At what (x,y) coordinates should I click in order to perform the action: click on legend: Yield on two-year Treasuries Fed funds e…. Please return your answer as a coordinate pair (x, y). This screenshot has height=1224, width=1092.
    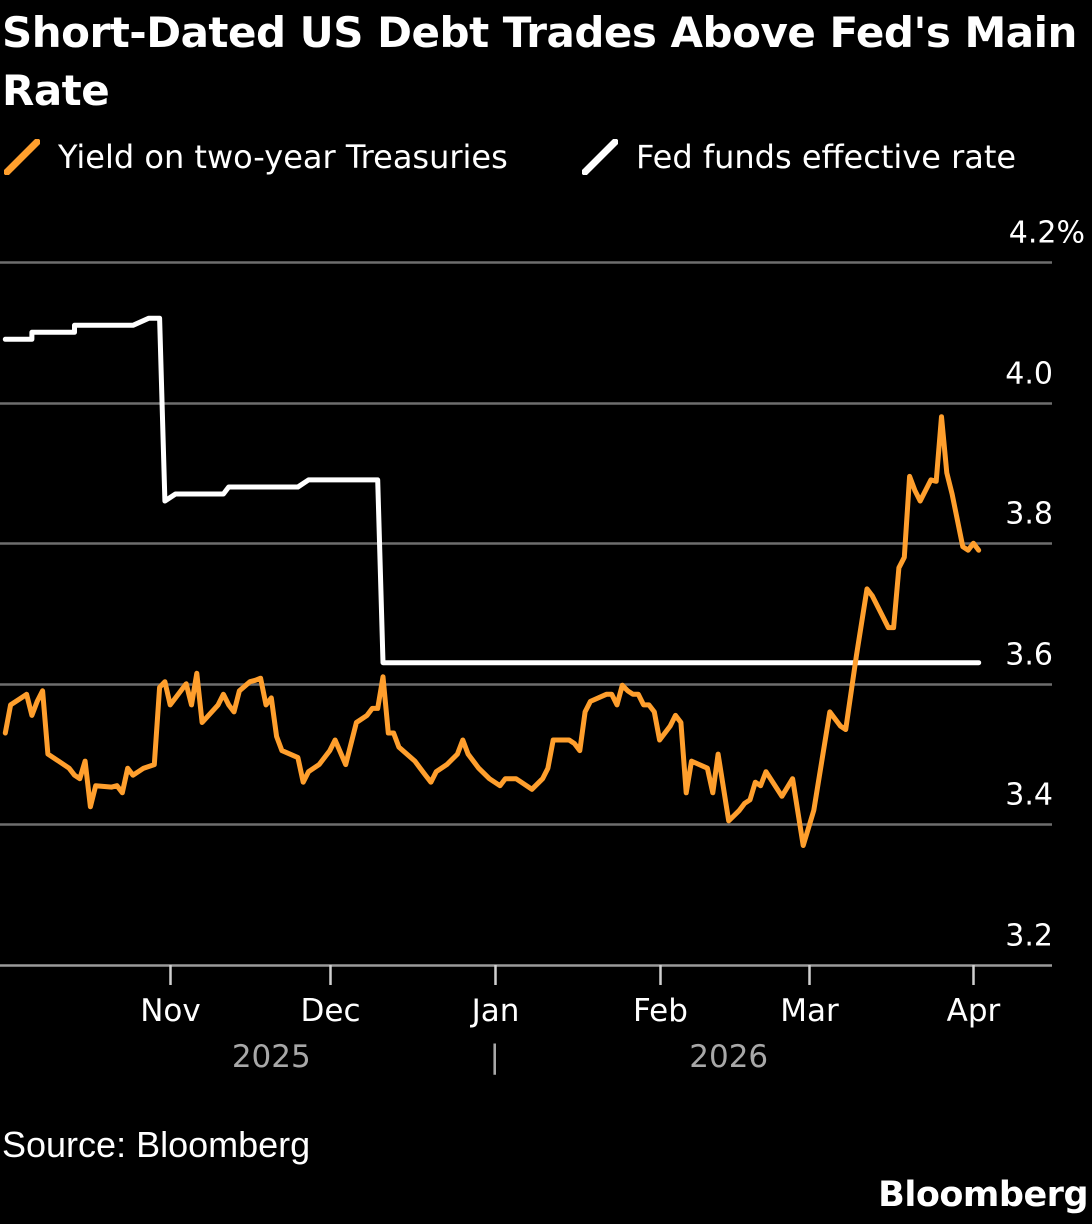
    Looking at the image, I should click on (546, 157).